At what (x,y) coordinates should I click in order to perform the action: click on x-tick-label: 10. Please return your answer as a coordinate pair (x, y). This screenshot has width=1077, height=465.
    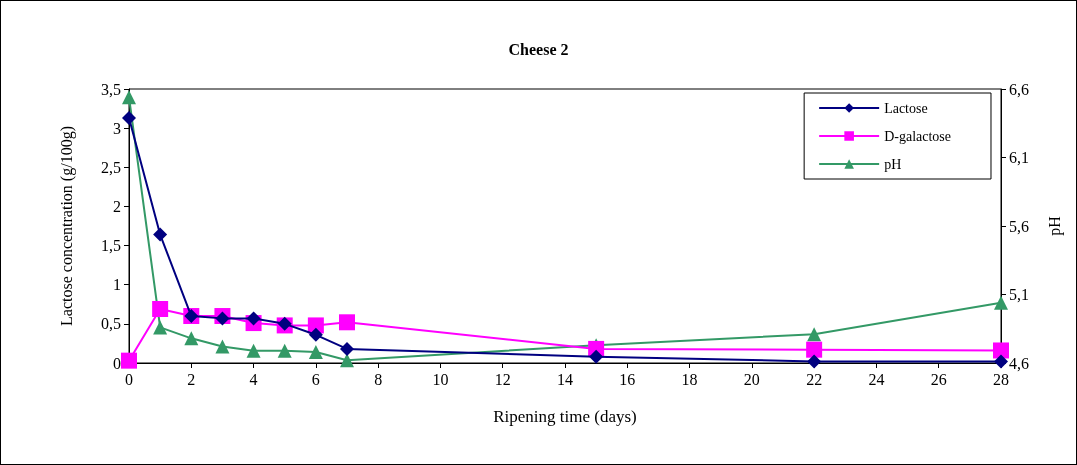
    Looking at the image, I should click on (440, 379).